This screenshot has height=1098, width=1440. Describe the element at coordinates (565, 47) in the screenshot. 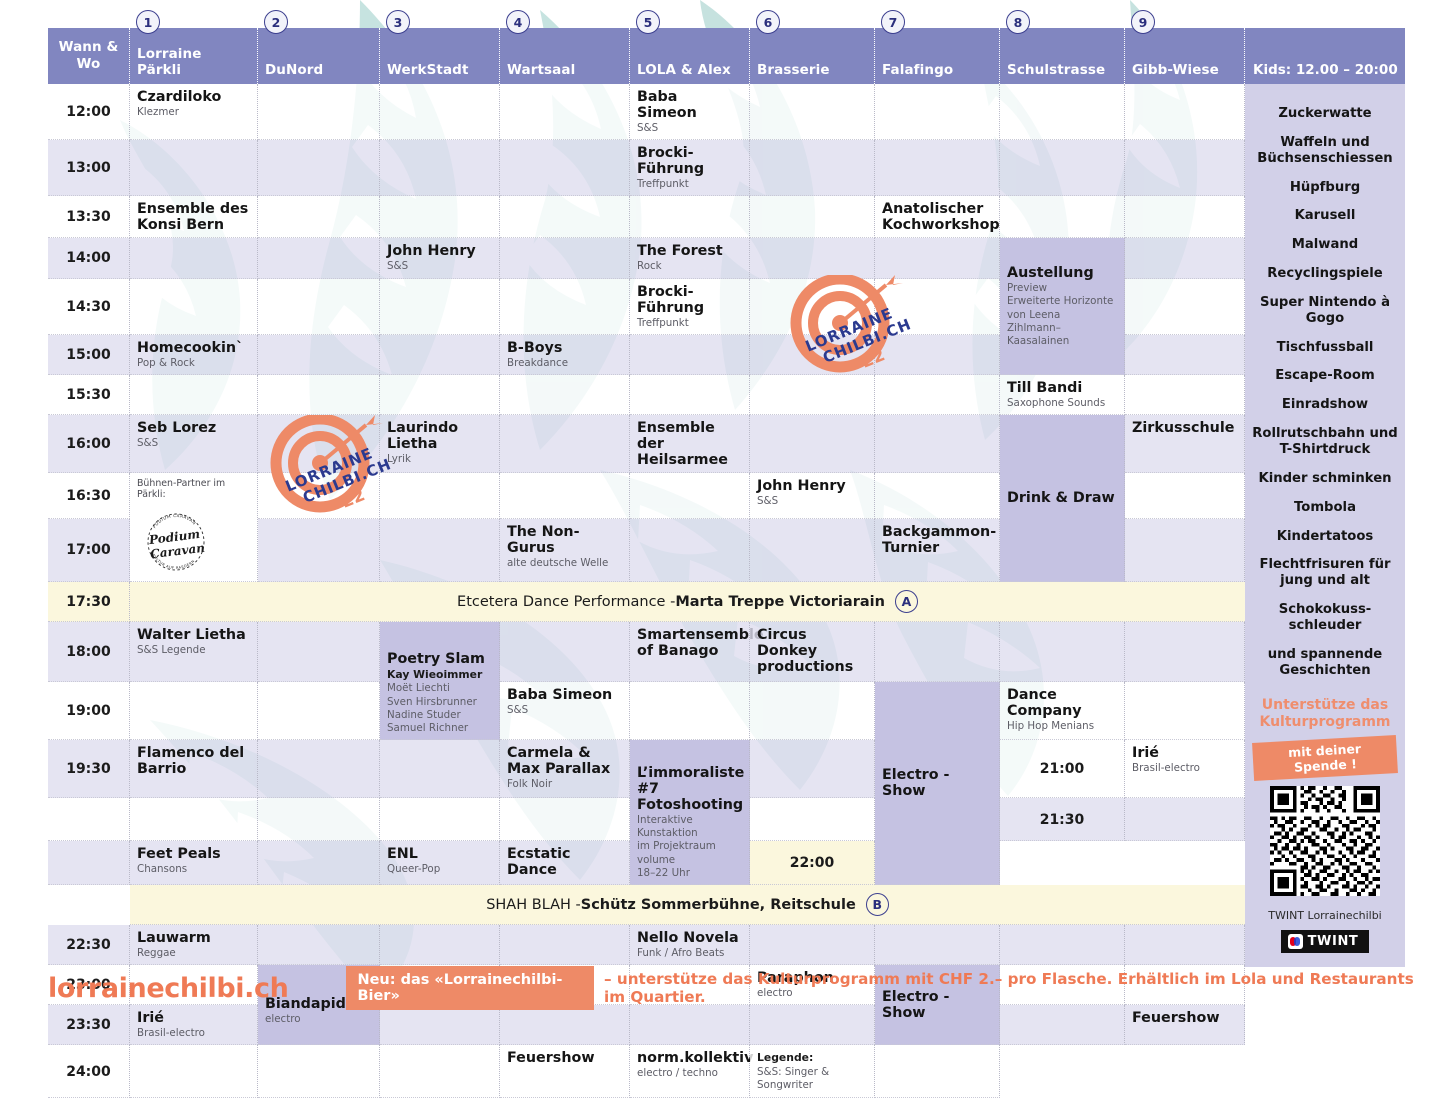

I see `venue-header-4: 4 Wartsaal` at that location.